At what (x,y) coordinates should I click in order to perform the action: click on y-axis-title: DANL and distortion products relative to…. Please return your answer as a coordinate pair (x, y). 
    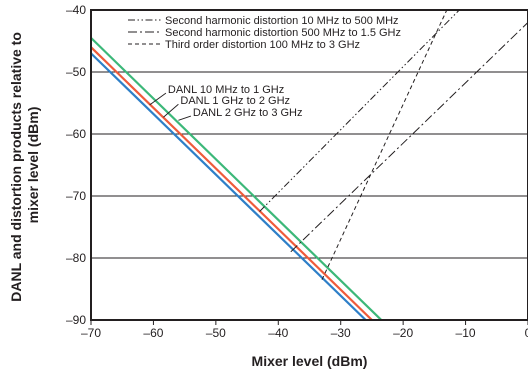
    Looking at the image, I should click on (24, 165).